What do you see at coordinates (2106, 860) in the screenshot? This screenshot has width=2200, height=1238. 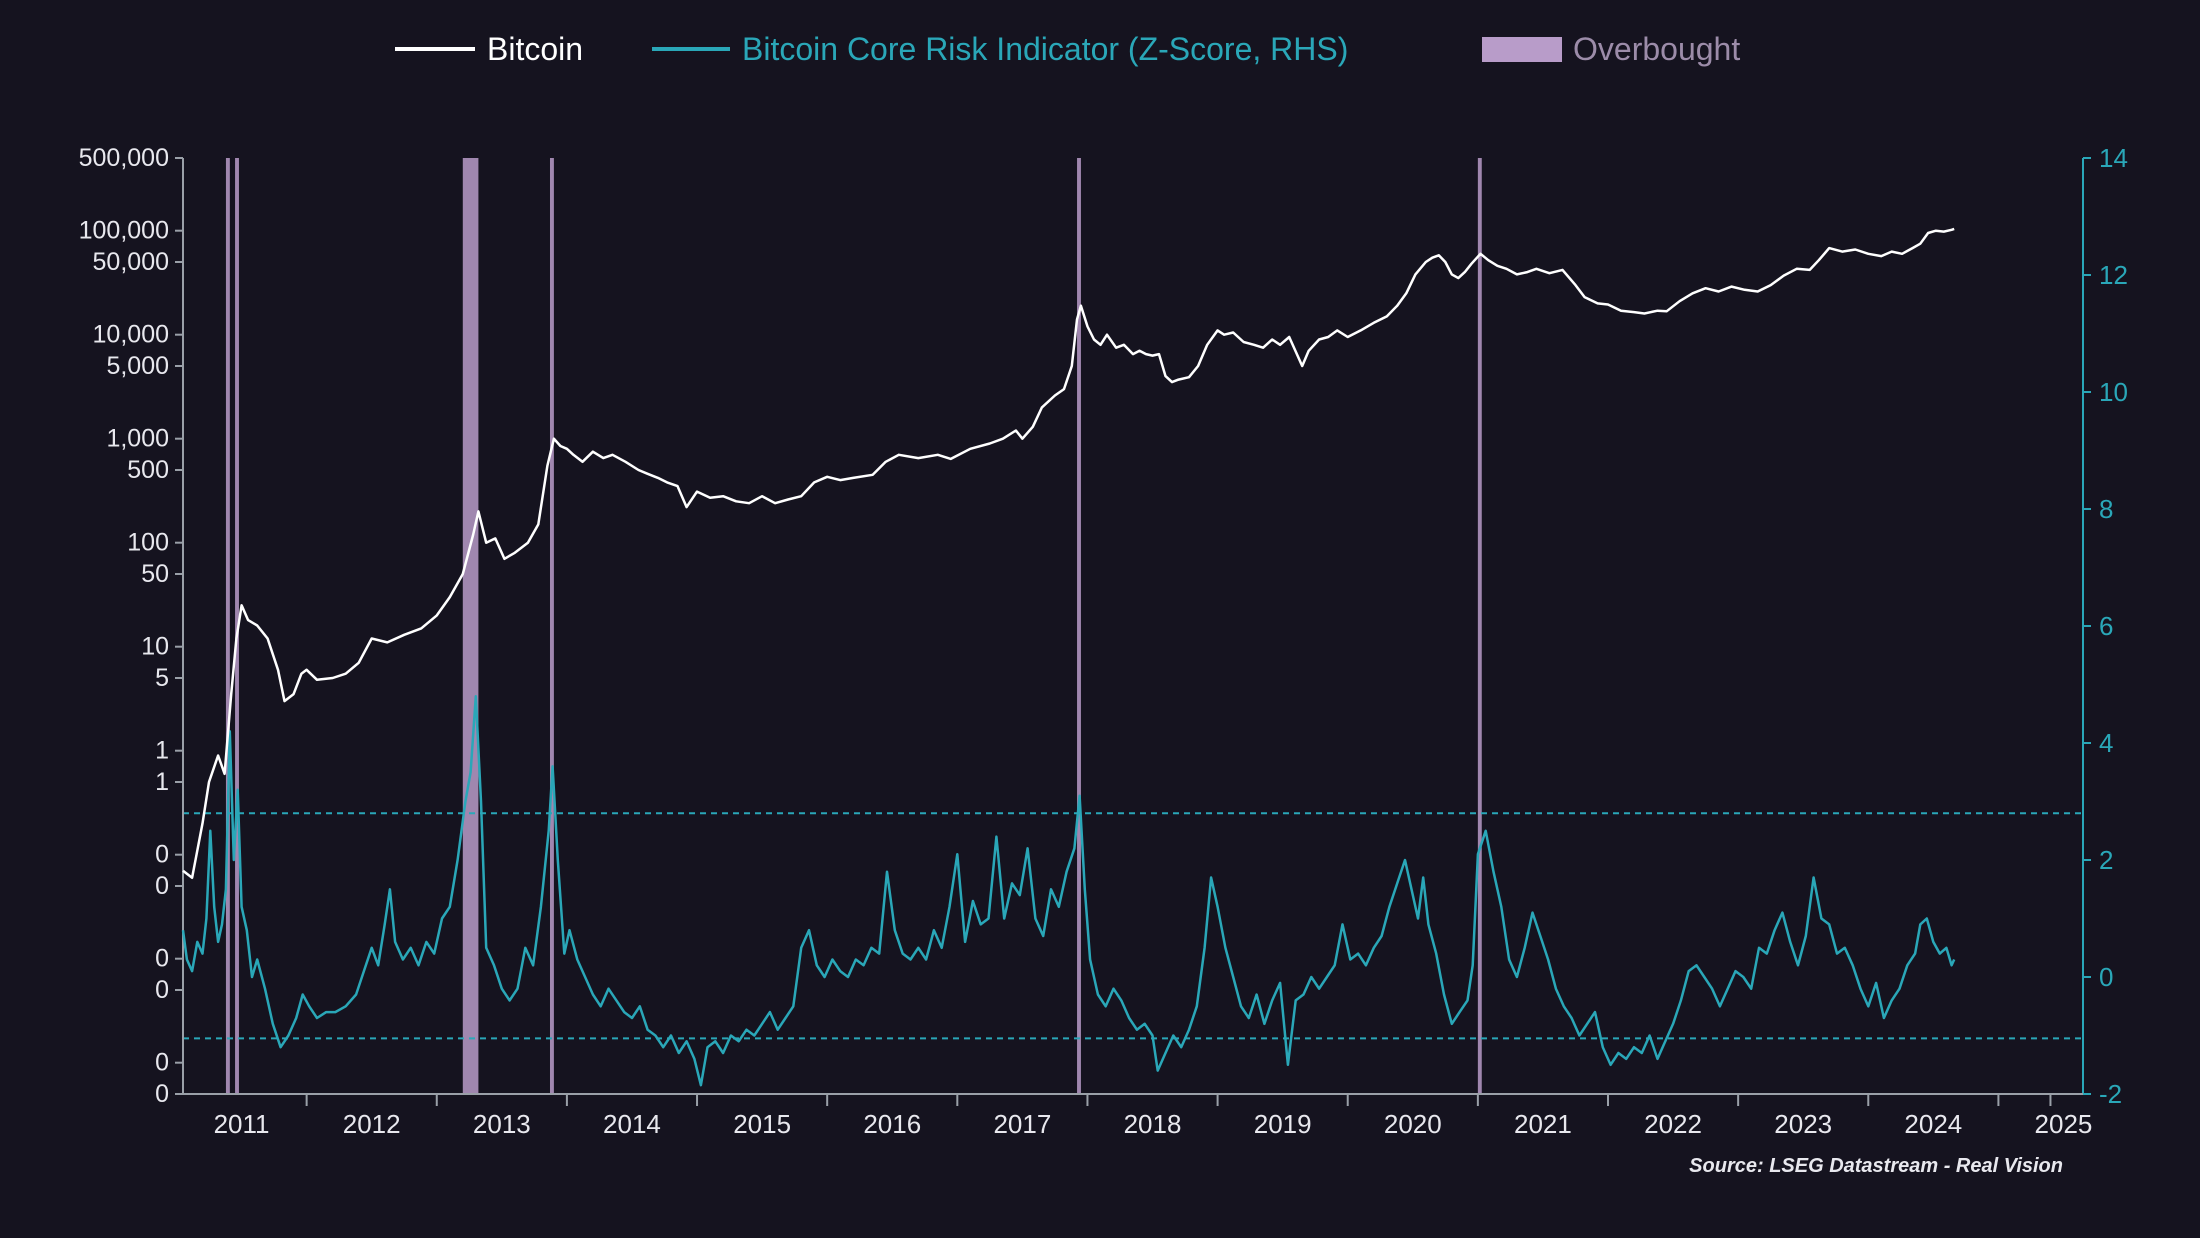 I see `right-axis-tick-label: 2` at bounding box center [2106, 860].